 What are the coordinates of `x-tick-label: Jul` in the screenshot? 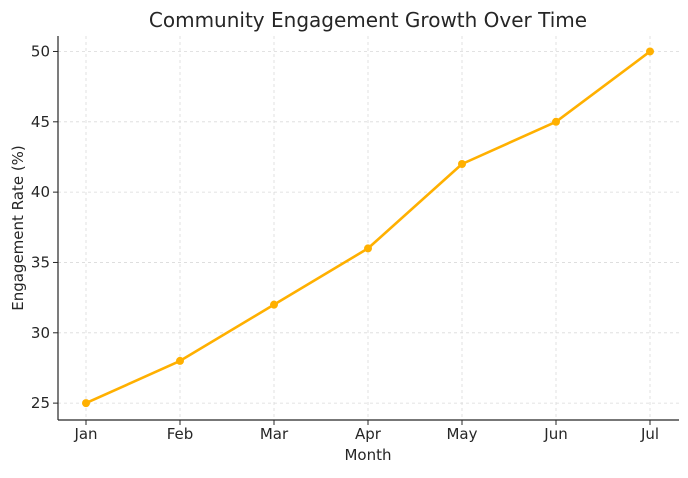 It's located at (649, 434).